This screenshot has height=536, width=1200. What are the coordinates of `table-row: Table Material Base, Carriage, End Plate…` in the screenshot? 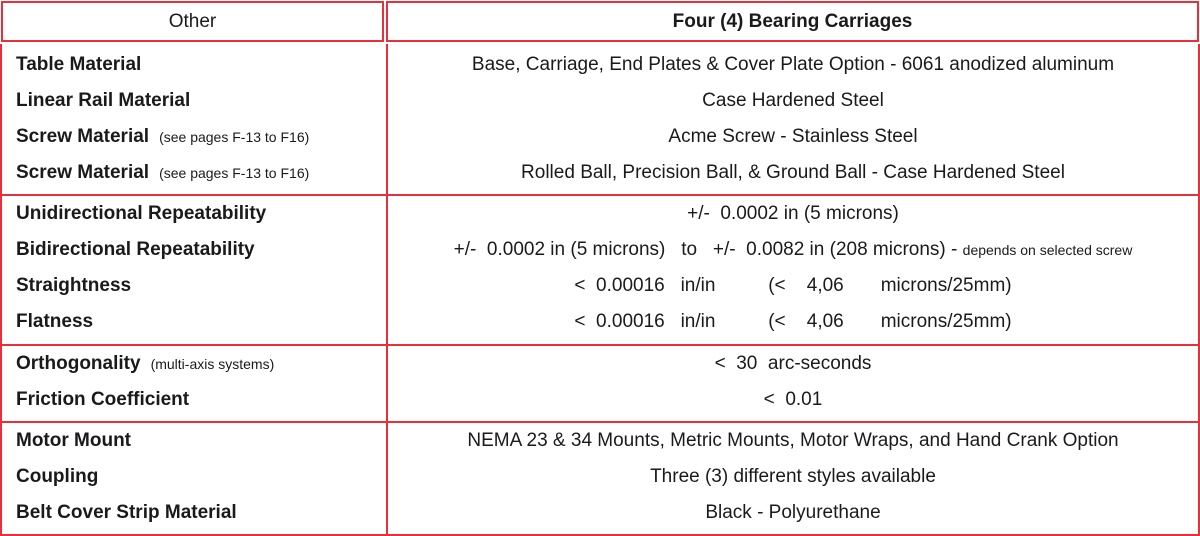 It's located at (600, 65).